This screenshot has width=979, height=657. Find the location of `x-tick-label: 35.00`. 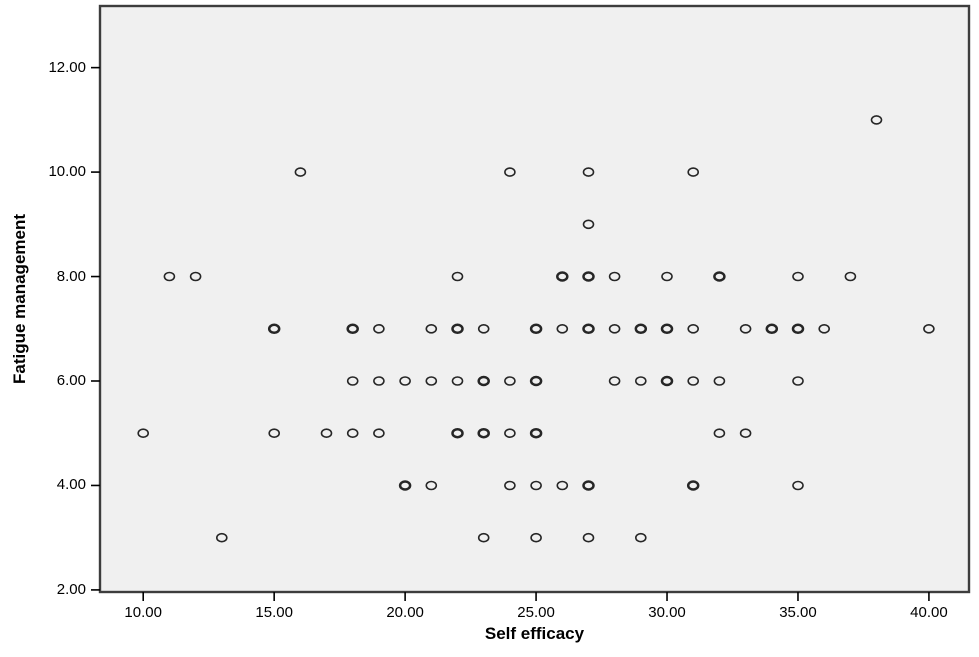

x-tick-label: 35.00 is located at coordinates (798, 612).